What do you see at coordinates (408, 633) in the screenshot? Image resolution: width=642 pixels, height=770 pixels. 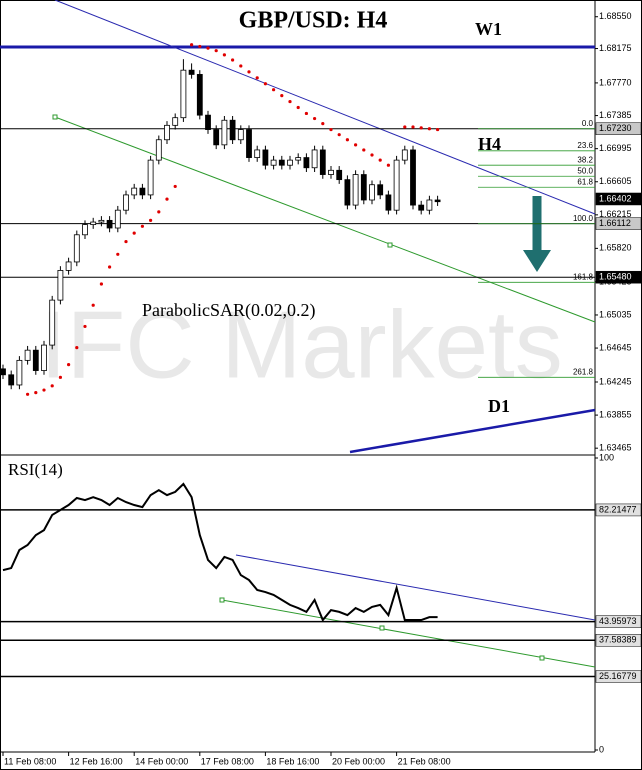 I see `rsi-channel-line` at bounding box center [408, 633].